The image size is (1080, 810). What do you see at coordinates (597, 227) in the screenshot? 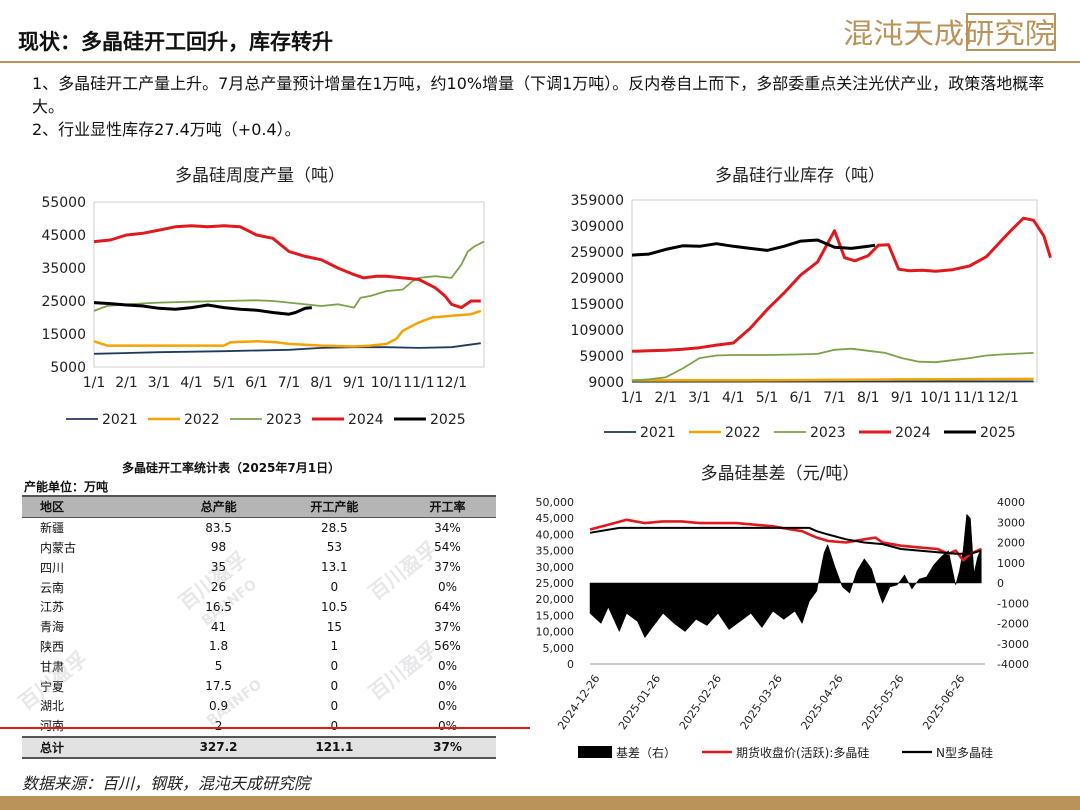
I see `y-tick-label: 309000` at bounding box center [597, 227].